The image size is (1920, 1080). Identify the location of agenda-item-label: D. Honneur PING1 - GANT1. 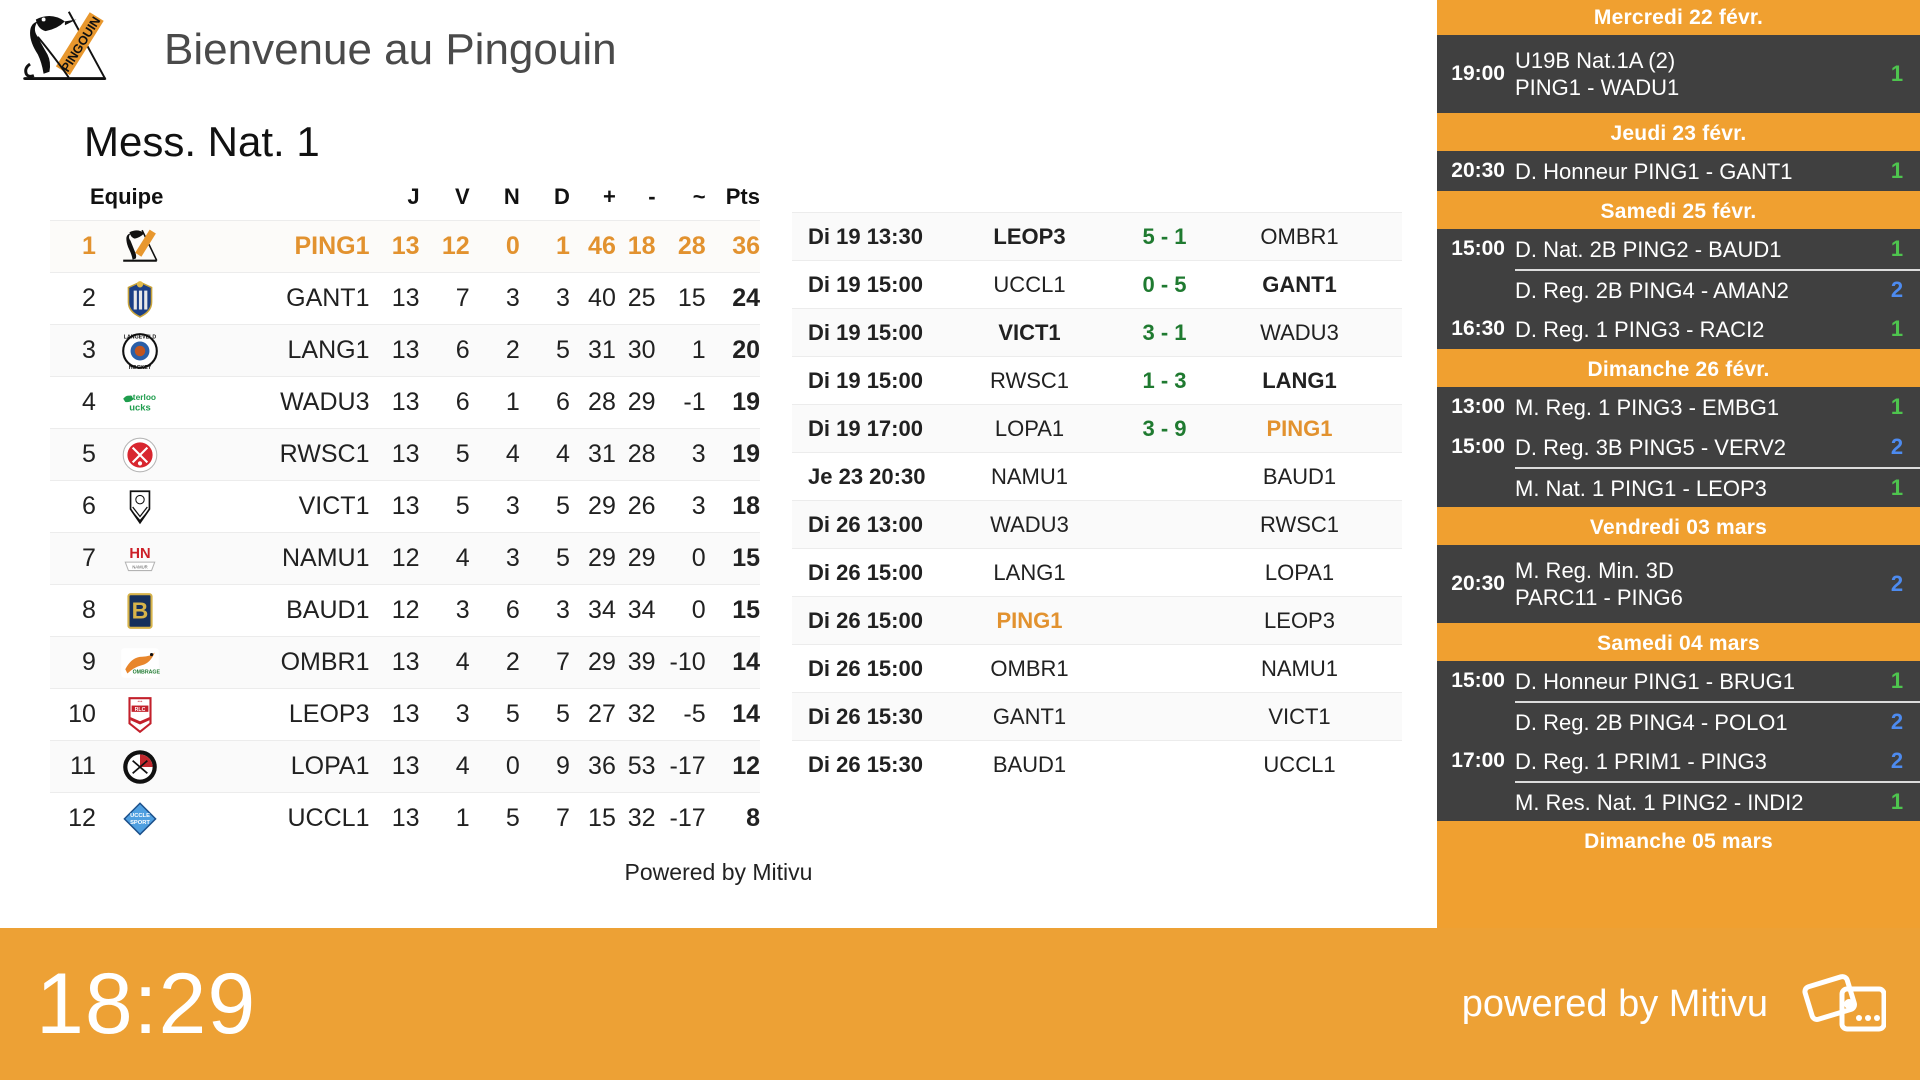
(1694, 171).